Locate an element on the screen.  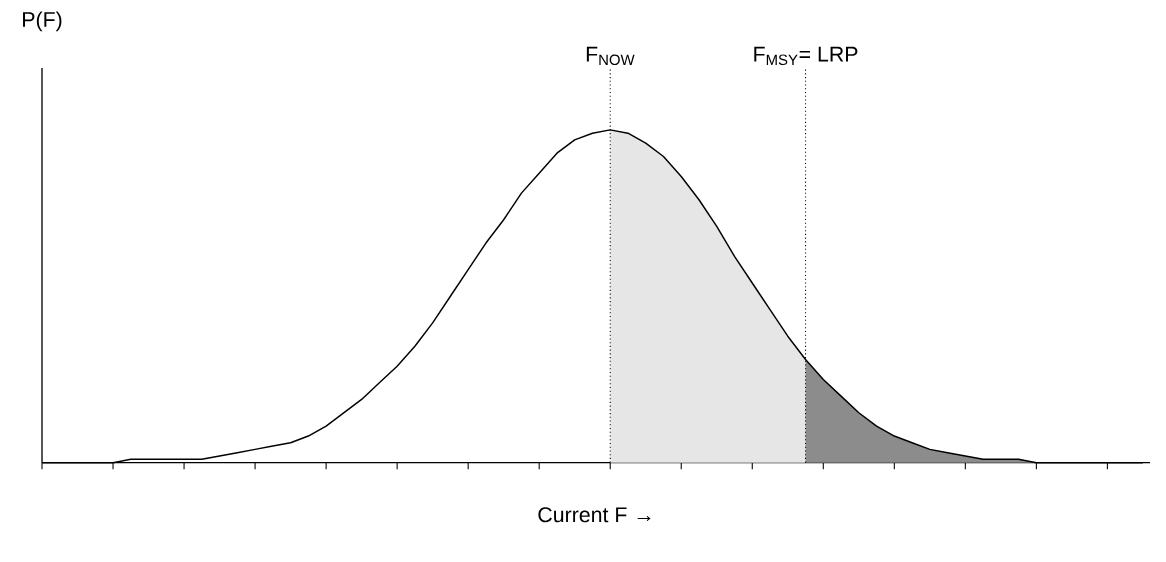
x-axis-title: Current F → is located at coordinates (594, 515).